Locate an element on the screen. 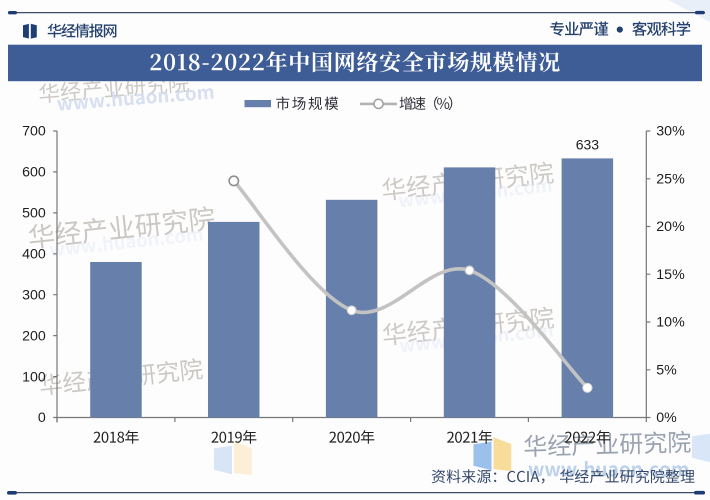 The width and height of the screenshot is (710, 500). svg-text: 400 is located at coordinates (34, 255).